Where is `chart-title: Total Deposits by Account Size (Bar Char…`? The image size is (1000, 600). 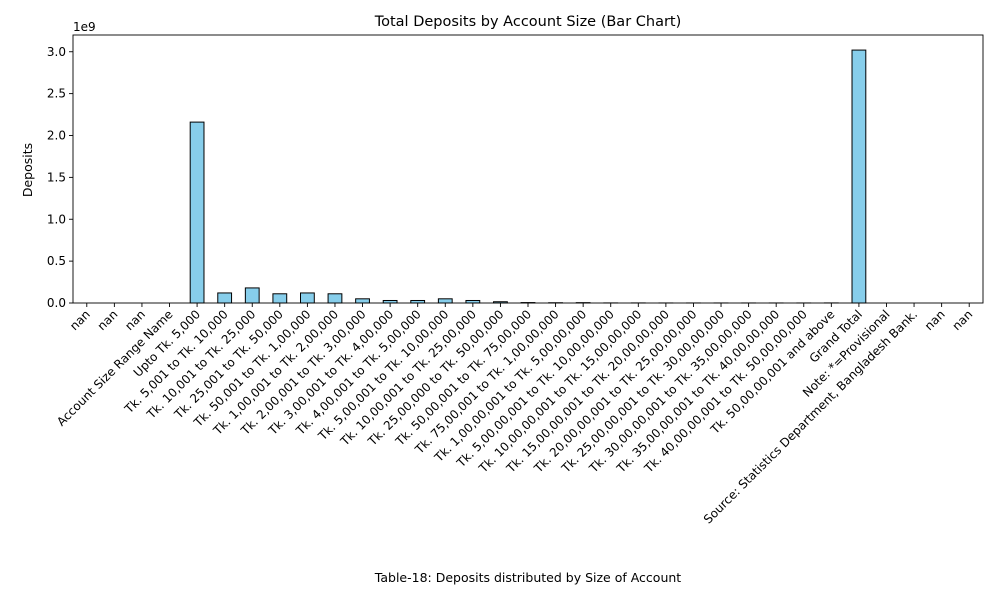 chart-title: Total Deposits by Account Size (Bar Char… is located at coordinates (528, 22).